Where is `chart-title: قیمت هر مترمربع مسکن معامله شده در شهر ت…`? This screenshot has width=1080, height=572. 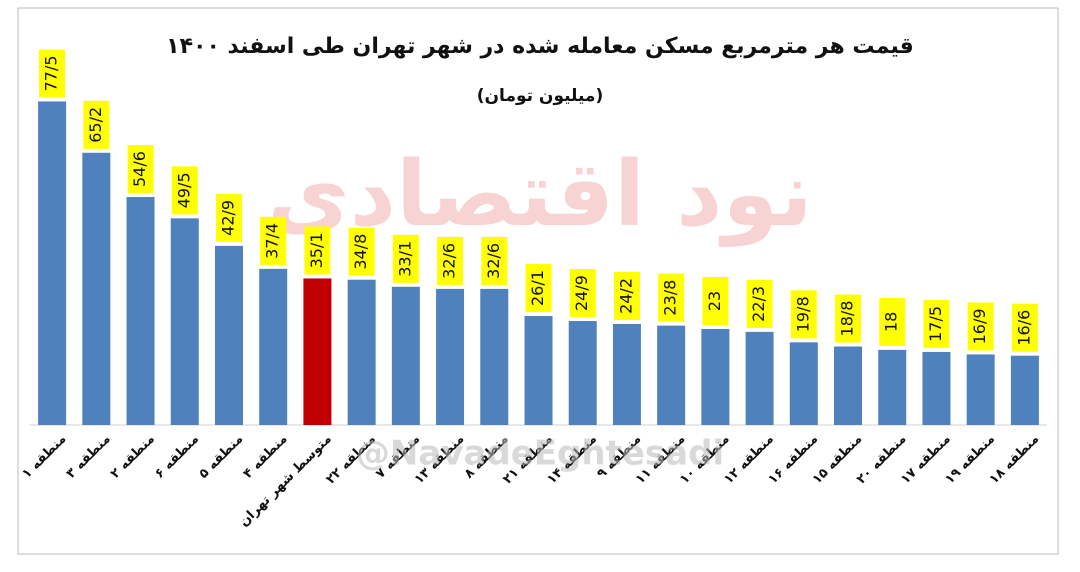 chart-title: قیمت هر مترمربع مسکن معامله شده در شهر ت… is located at coordinates (540, 46).